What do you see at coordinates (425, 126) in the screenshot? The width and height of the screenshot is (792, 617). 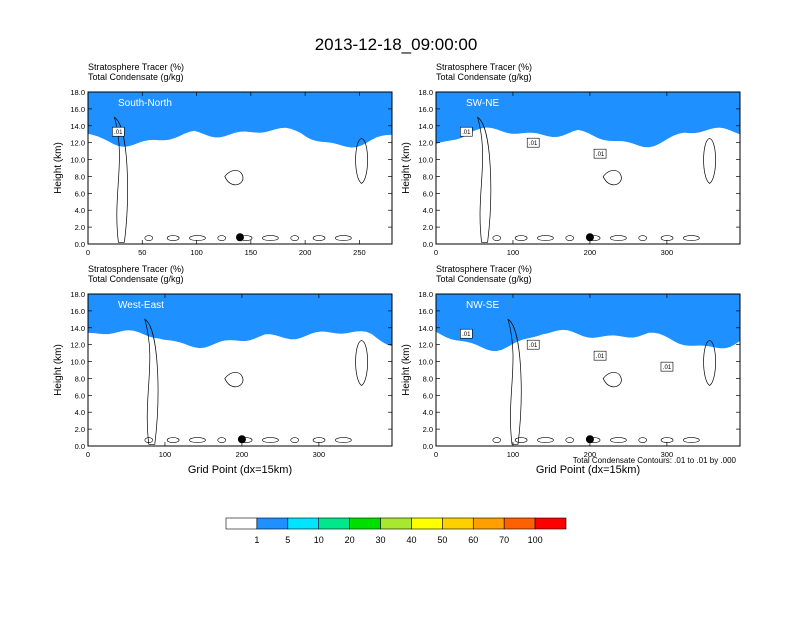 I see `y-tick-label: 14.0` at bounding box center [425, 126].